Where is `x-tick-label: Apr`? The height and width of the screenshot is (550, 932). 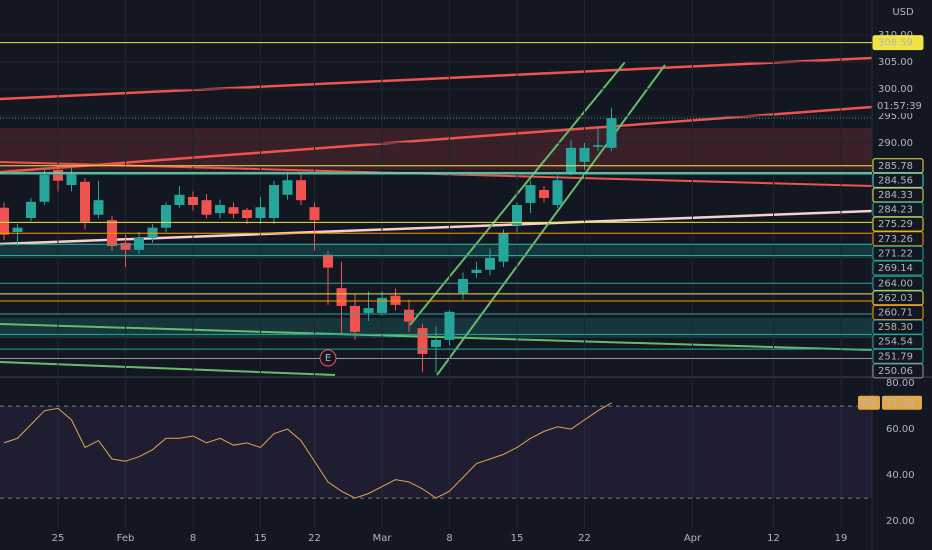
x-tick-label: Apr is located at coordinates (693, 538).